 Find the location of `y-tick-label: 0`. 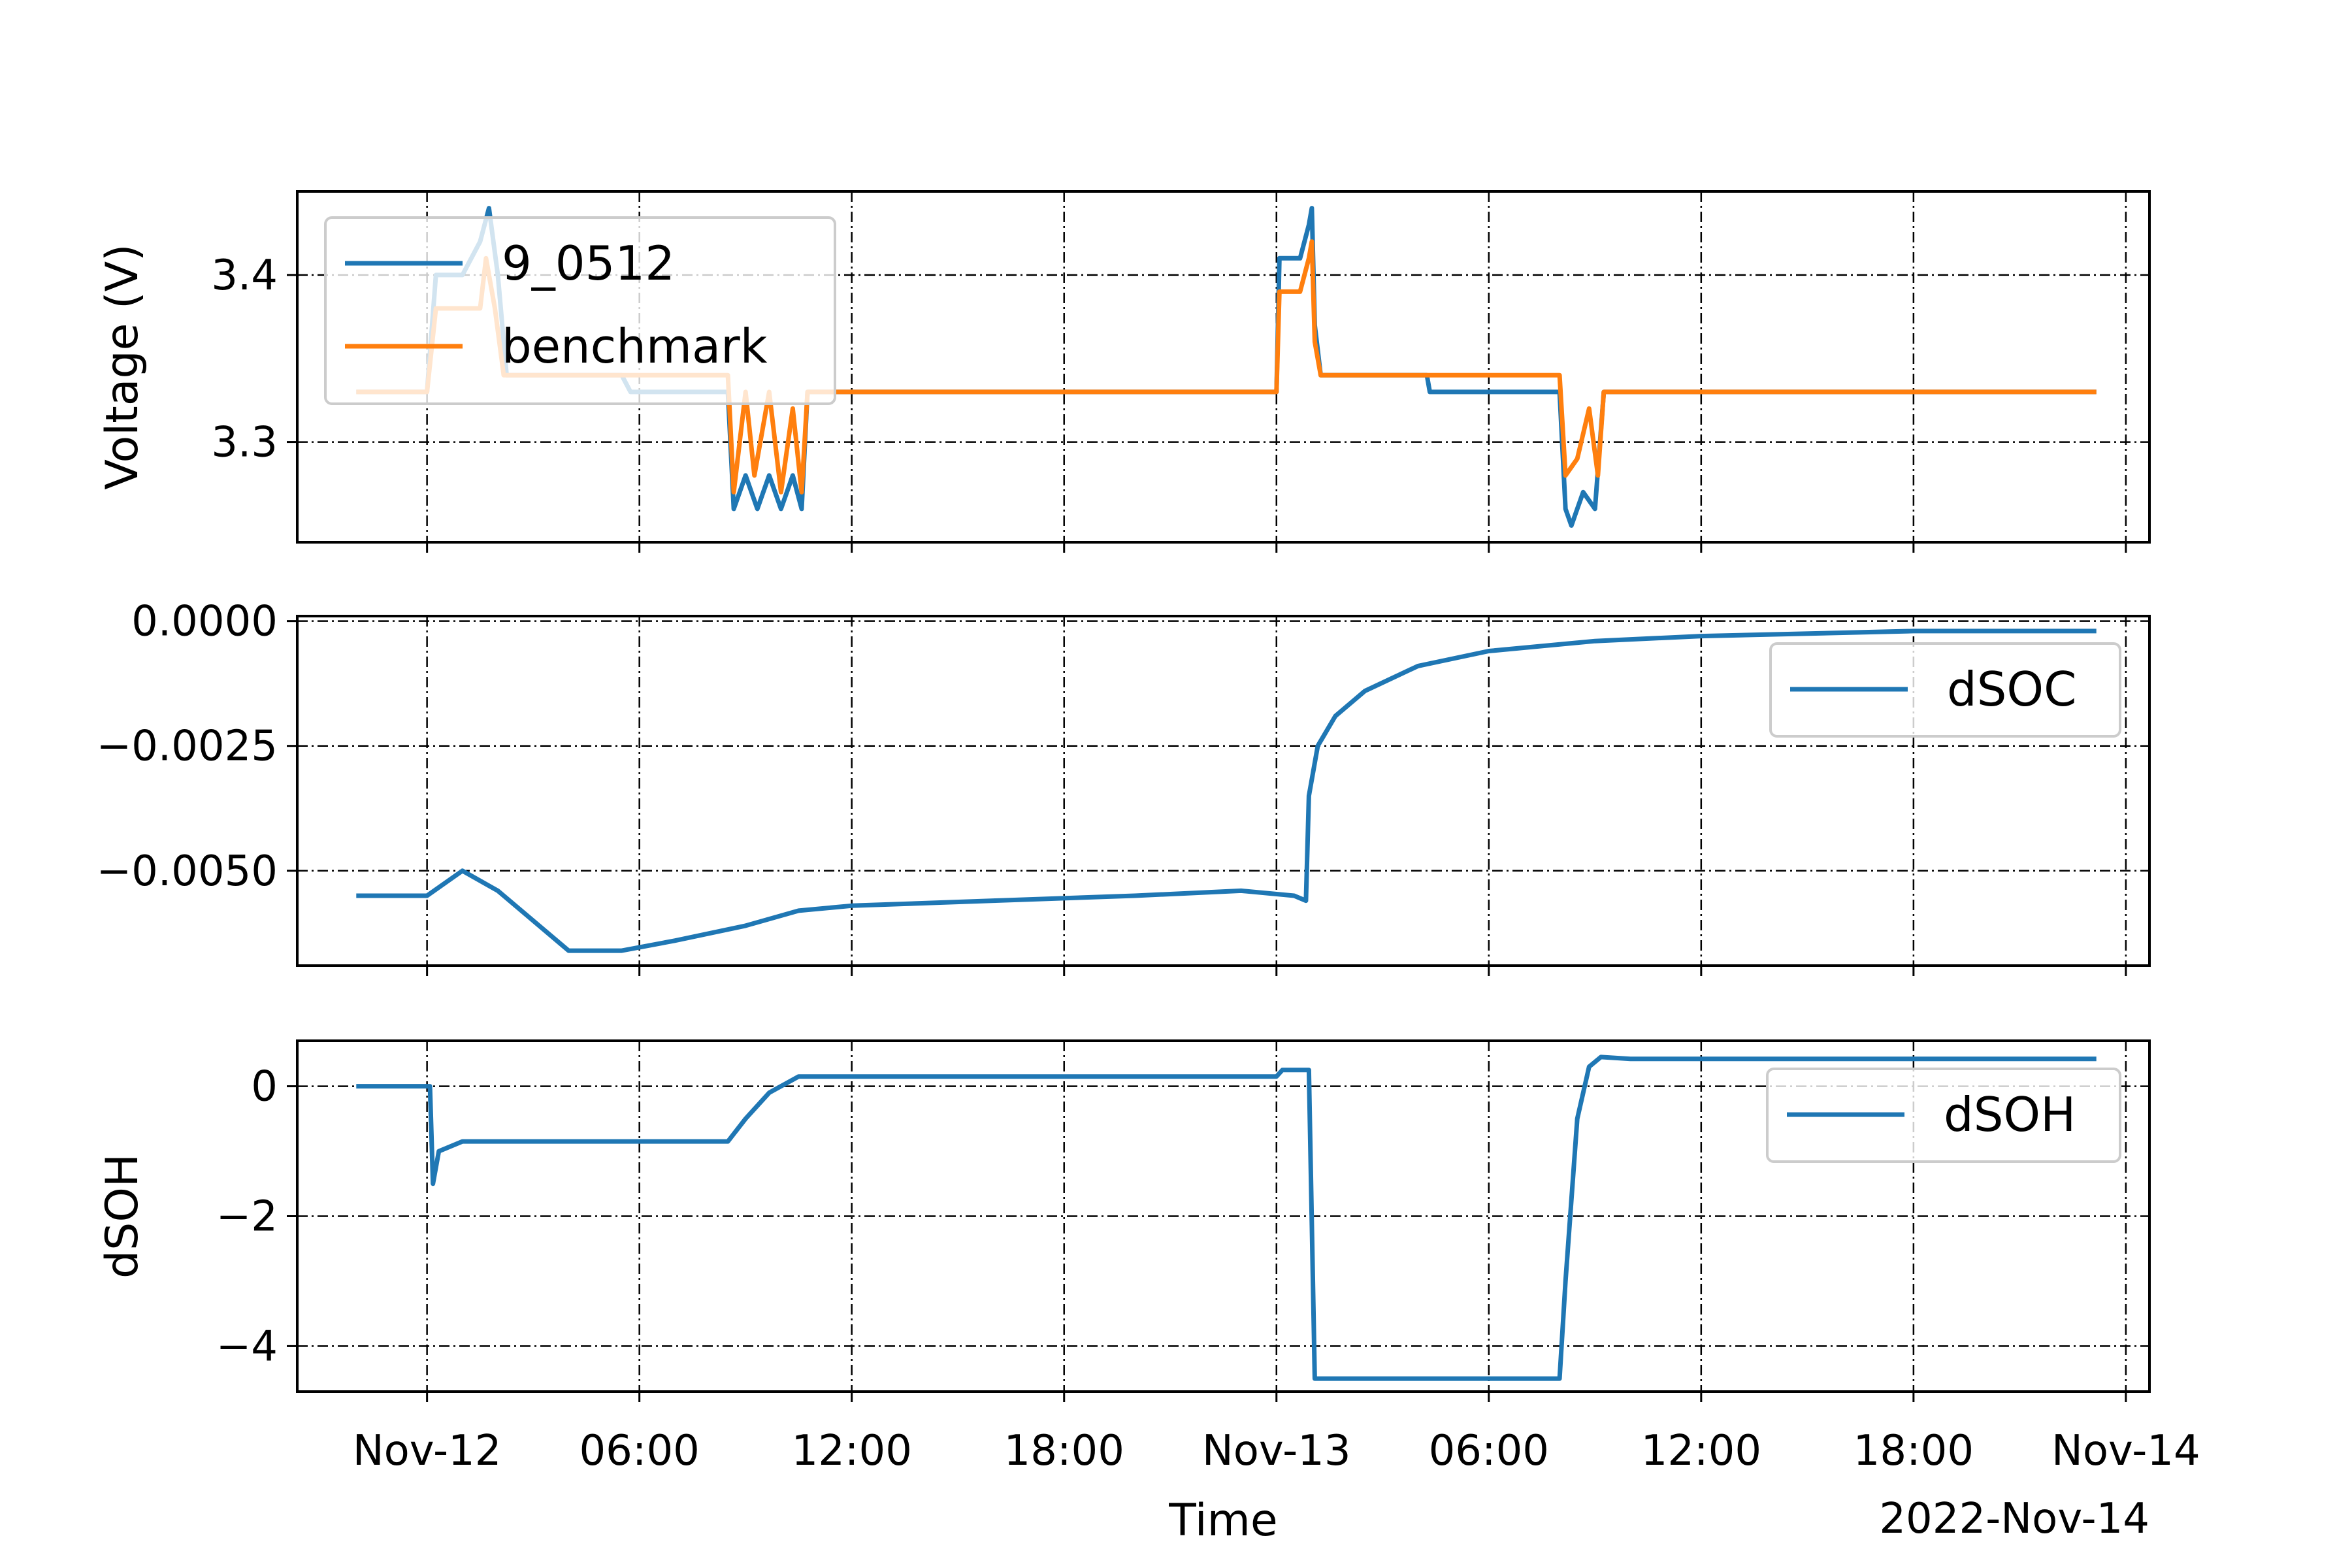

y-tick-label: 0 is located at coordinates (264, 1087).